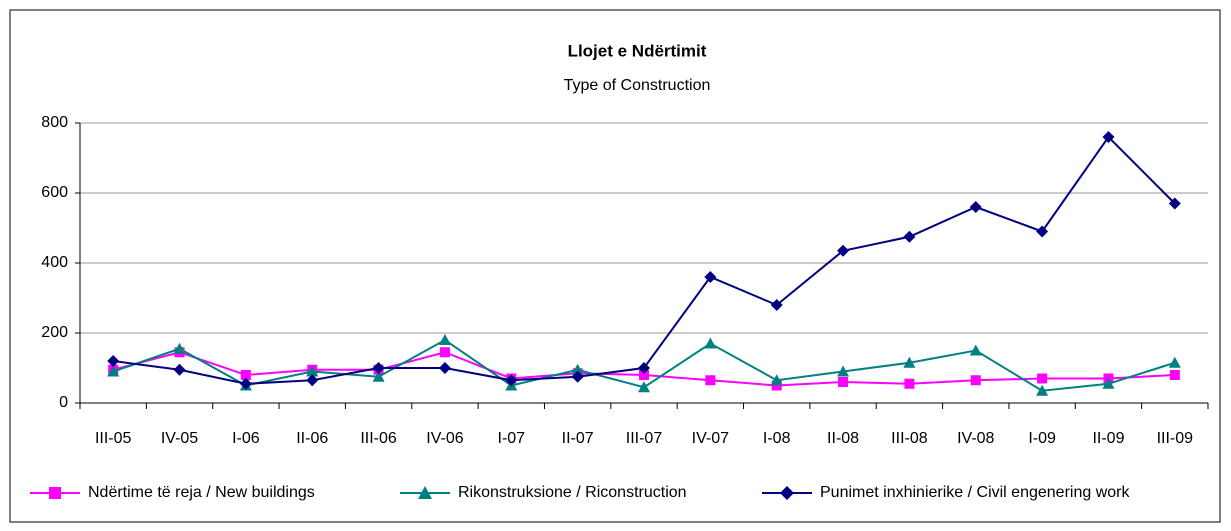 This screenshot has width=1231, height=531. I want to click on x-tick-label: IV-07, so click(710, 438).